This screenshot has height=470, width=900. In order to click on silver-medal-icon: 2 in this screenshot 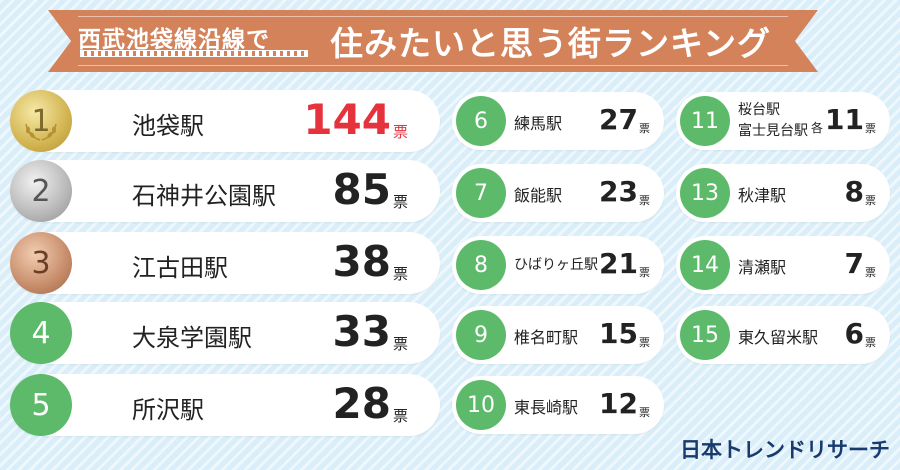, I will do `click(41, 191)`.